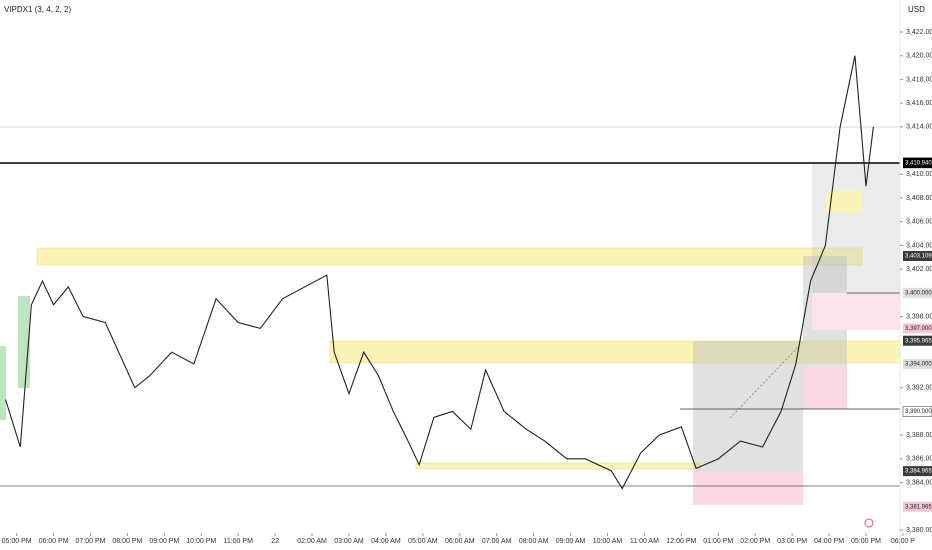 The width and height of the screenshot is (932, 550). What do you see at coordinates (54, 541) in the screenshot?
I see `x-tick-label: 06:00 PM` at bounding box center [54, 541].